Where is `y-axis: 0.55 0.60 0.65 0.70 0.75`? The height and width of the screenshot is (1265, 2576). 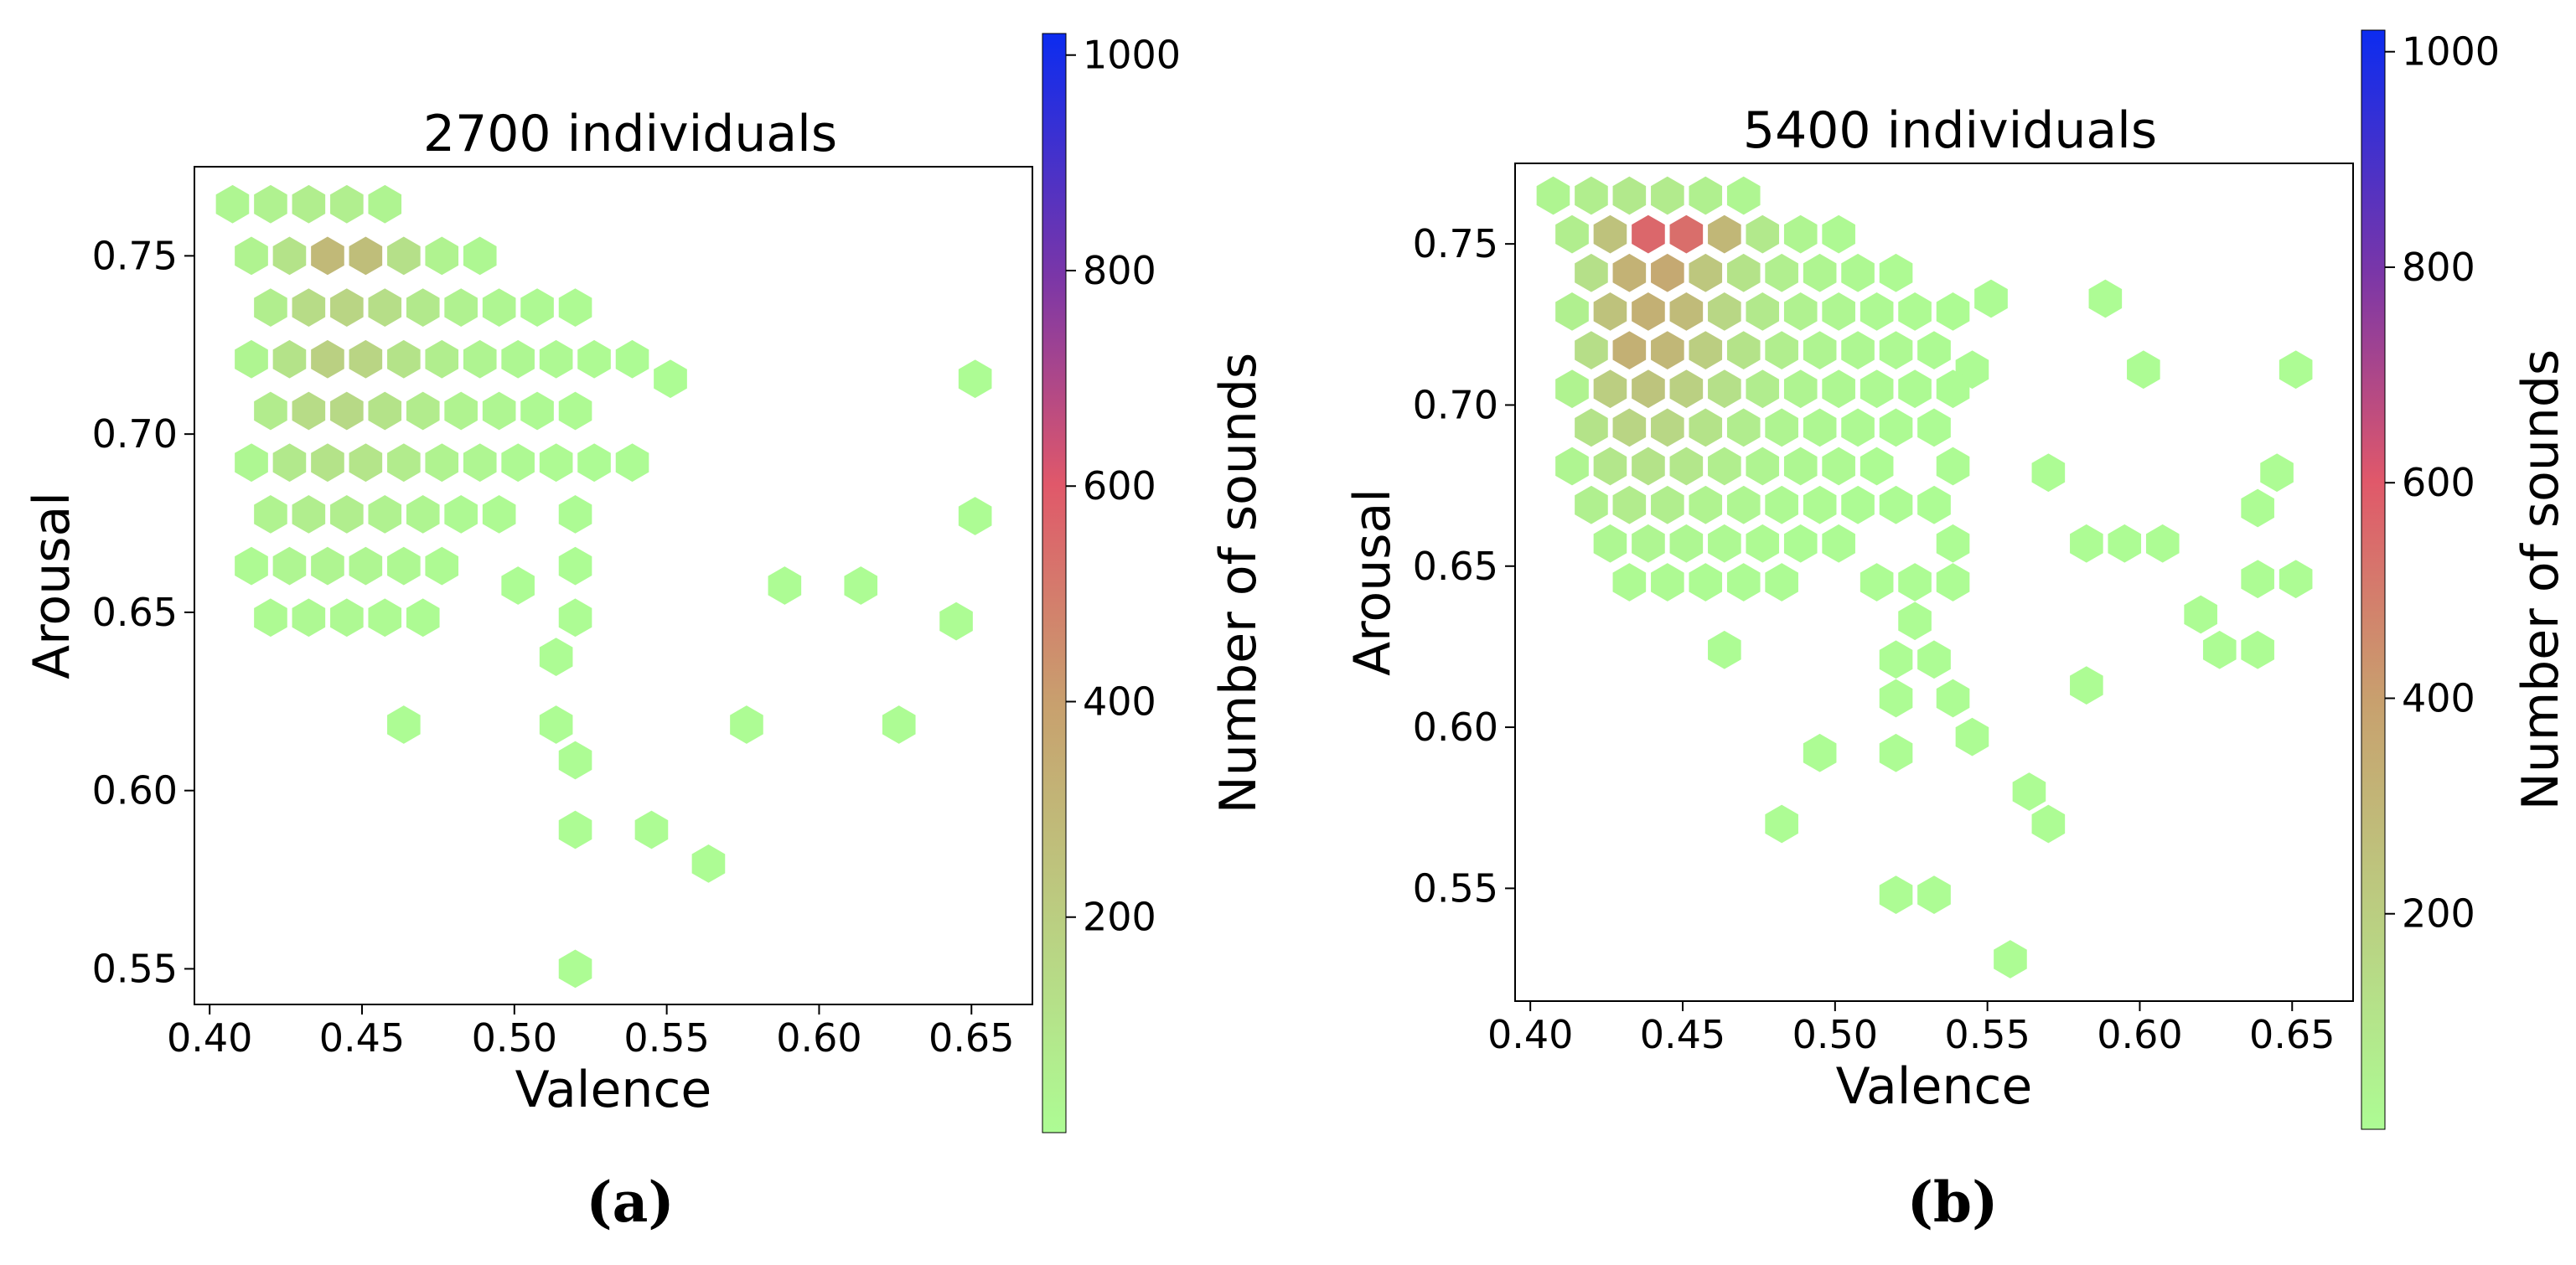
y-axis: 0.55 0.60 0.65 0.70 0.75 is located at coordinates (1464, 566).